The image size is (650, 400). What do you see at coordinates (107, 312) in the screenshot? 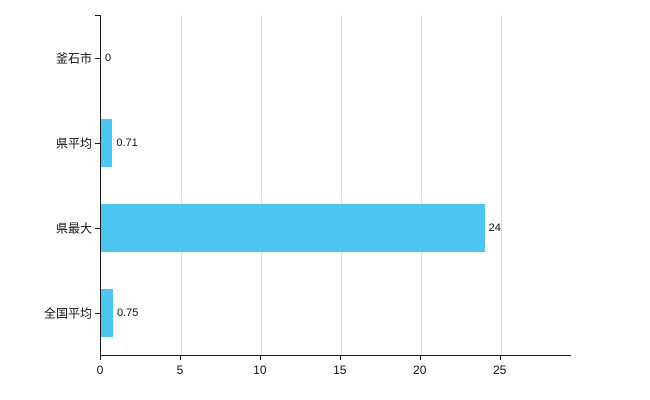
I see `bar-全国平均` at bounding box center [107, 312].